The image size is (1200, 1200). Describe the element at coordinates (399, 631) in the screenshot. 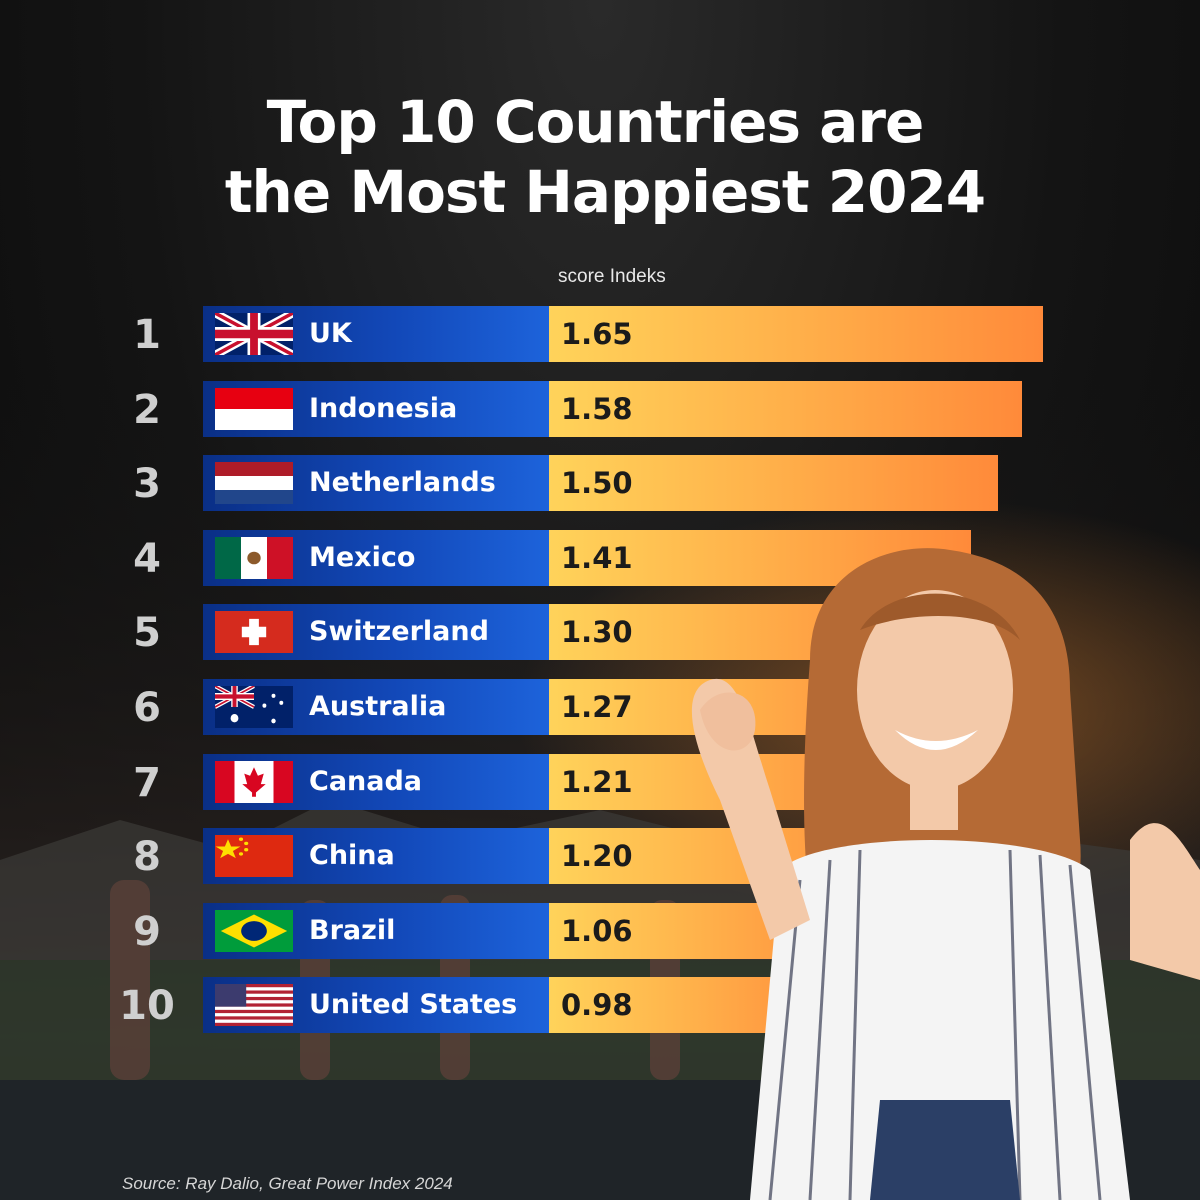

I see `country-name: Switzerland` at that location.